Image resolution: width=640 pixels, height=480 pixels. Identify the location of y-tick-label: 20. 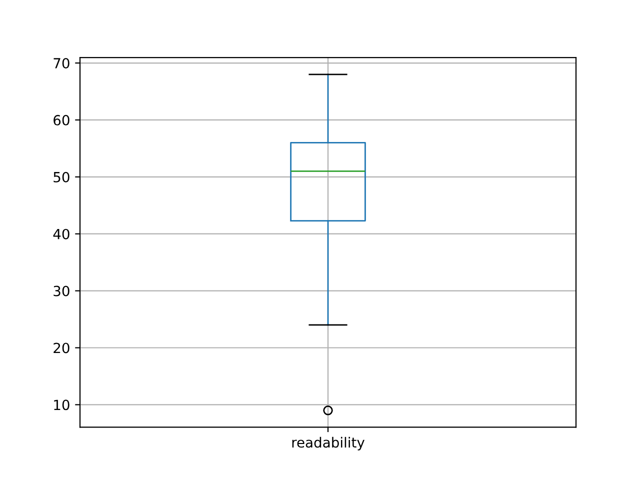
(62, 348).